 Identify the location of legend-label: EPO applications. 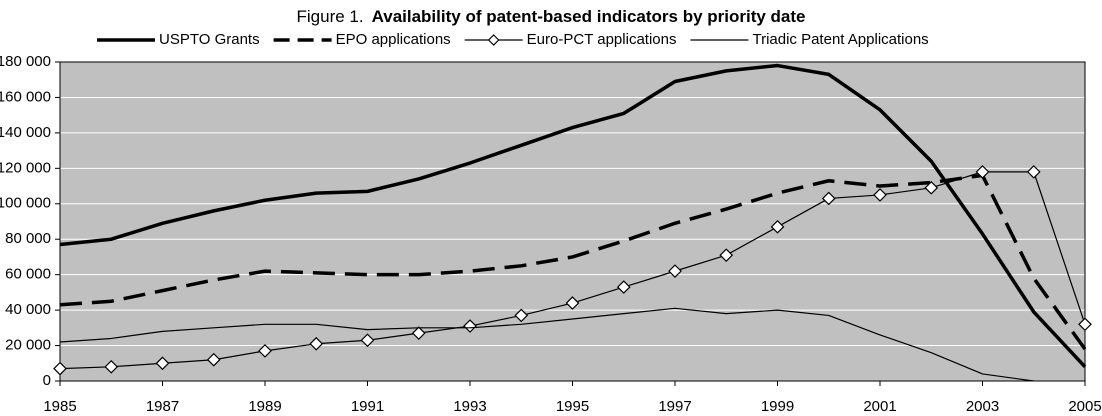
(393, 39).